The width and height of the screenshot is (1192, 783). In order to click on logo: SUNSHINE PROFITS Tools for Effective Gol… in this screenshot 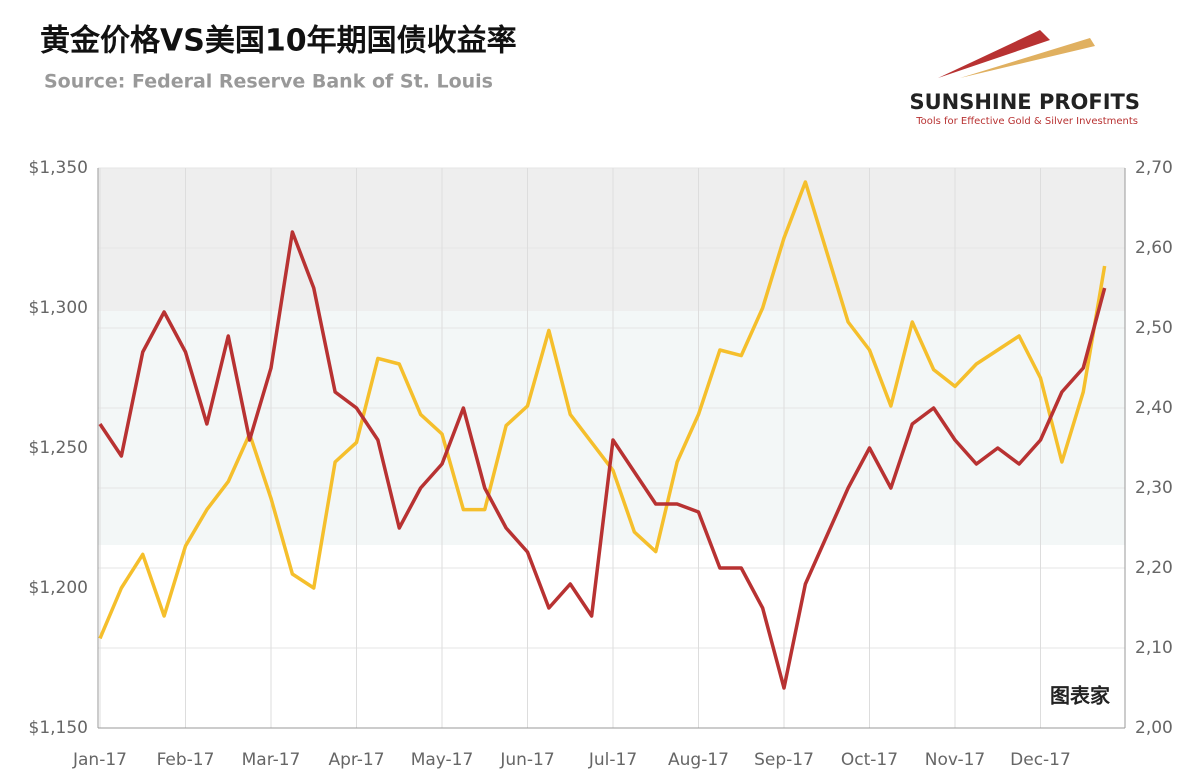, I will do `click(1024, 78)`.